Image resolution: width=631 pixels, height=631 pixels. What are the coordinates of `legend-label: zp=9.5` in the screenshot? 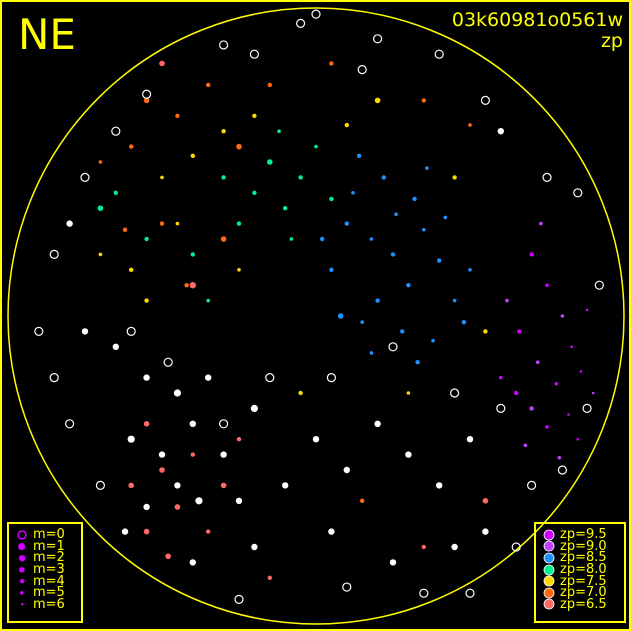 It's located at (583, 535).